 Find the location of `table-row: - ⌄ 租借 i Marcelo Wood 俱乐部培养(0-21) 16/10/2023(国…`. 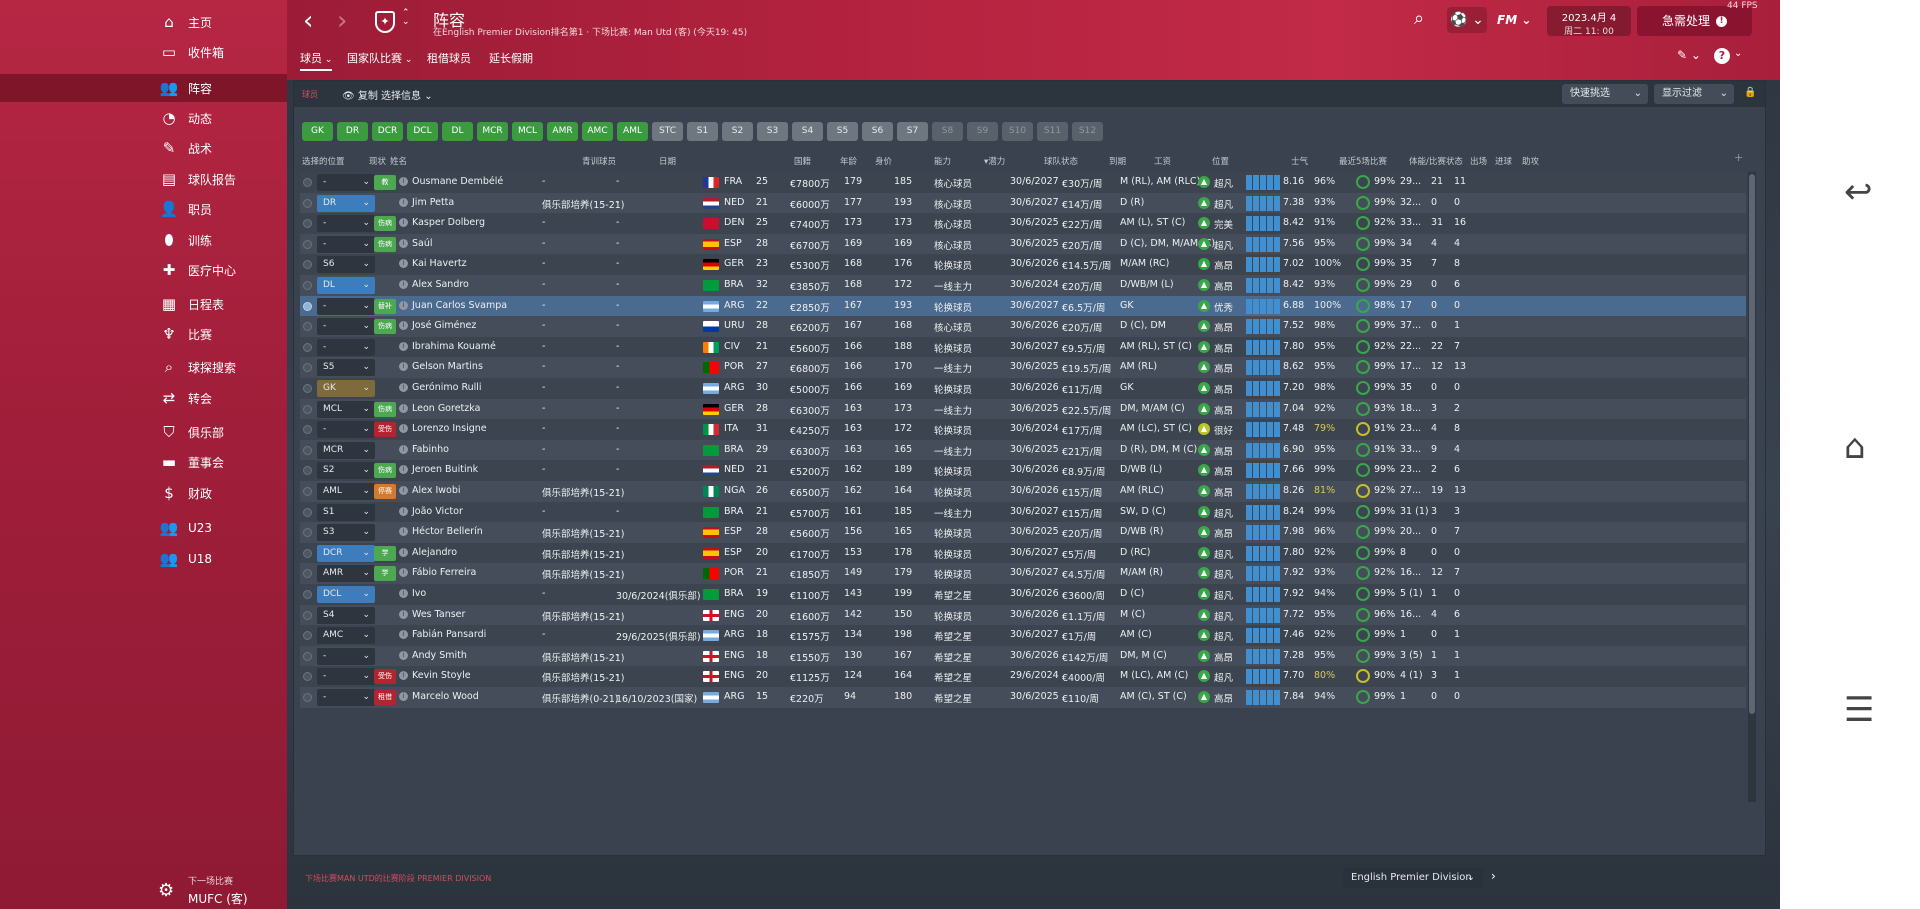

table-row: - ⌄ 租借 i Marcelo Wood 俱乐部培养(0-21) 16/10/2023(国… is located at coordinates (1023, 697).